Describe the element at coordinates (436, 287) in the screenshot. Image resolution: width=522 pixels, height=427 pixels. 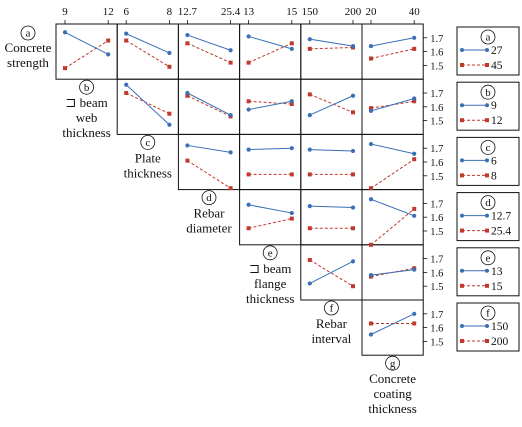
I see `row-4-ytick-2: 1.5` at that location.